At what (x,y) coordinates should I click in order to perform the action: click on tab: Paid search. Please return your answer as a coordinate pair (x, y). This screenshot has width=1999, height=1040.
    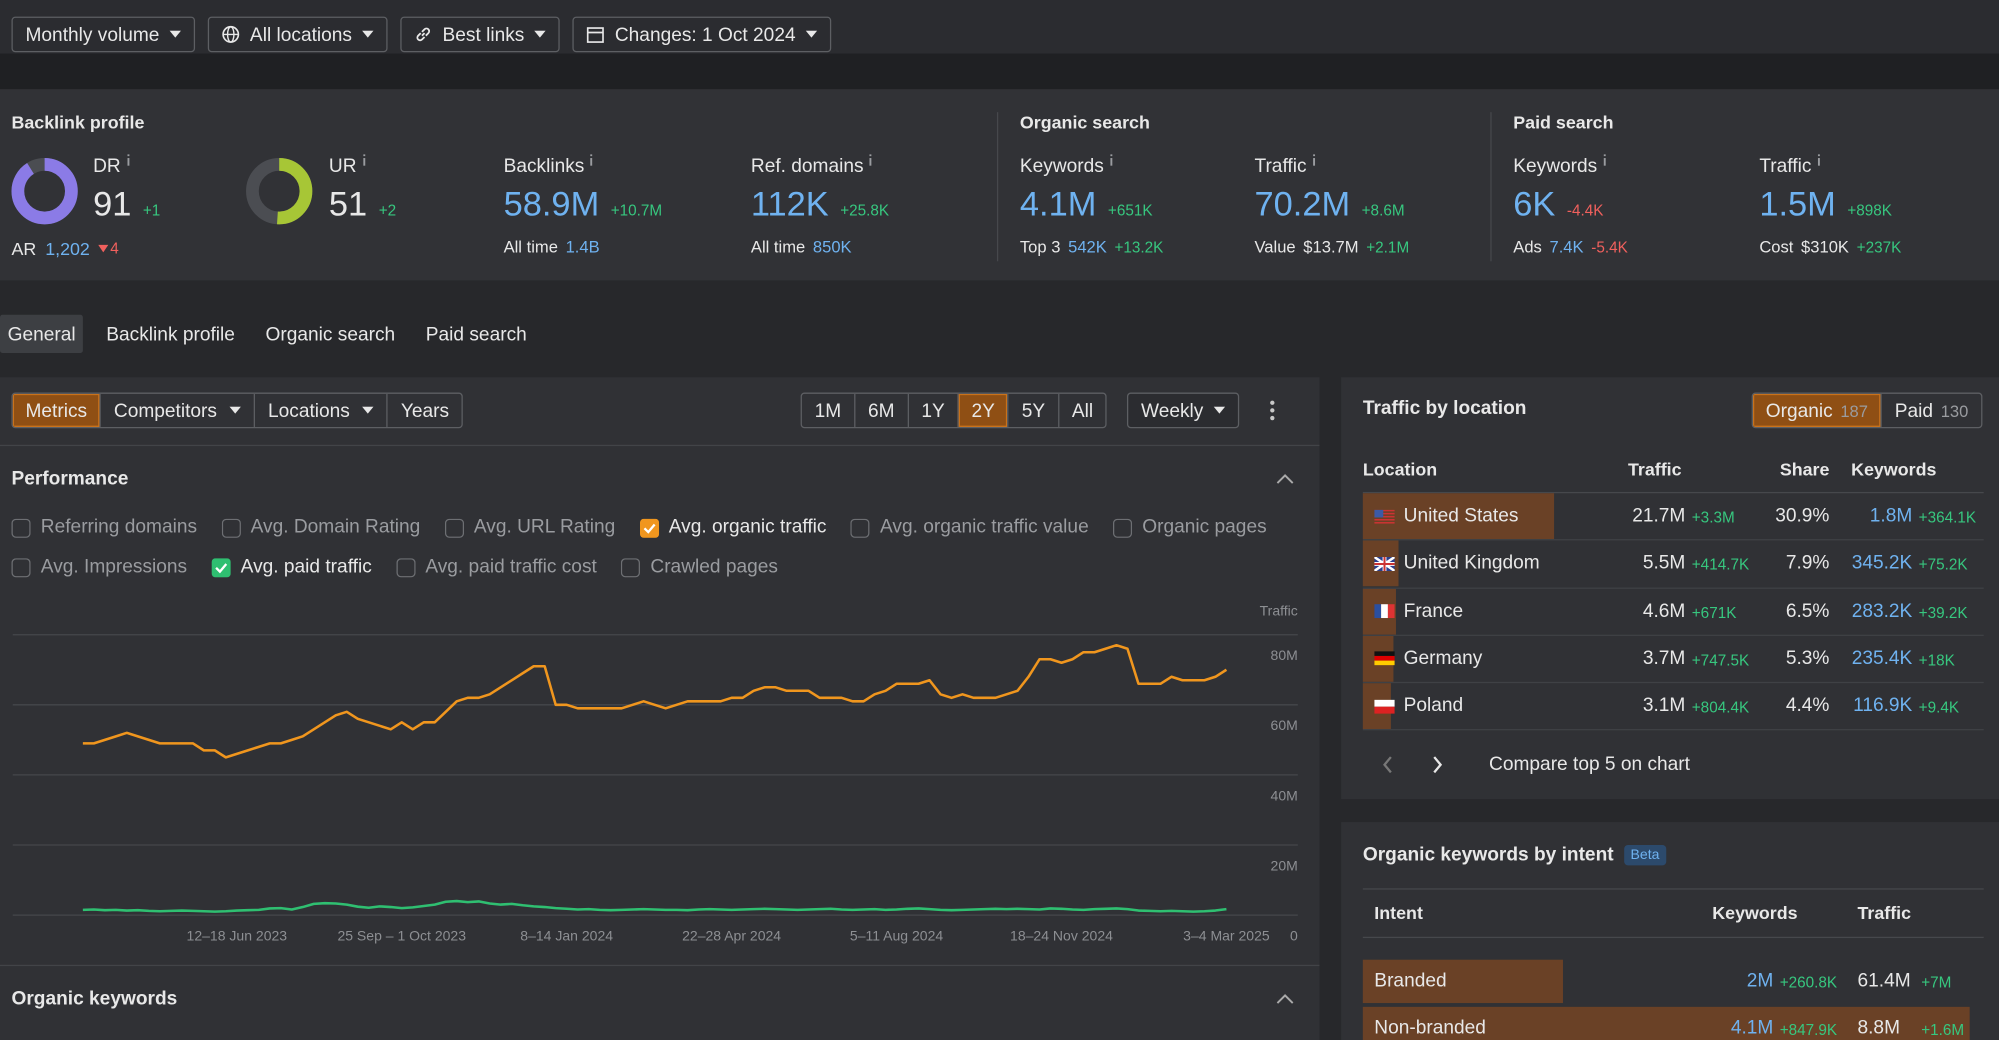
    Looking at the image, I should click on (476, 334).